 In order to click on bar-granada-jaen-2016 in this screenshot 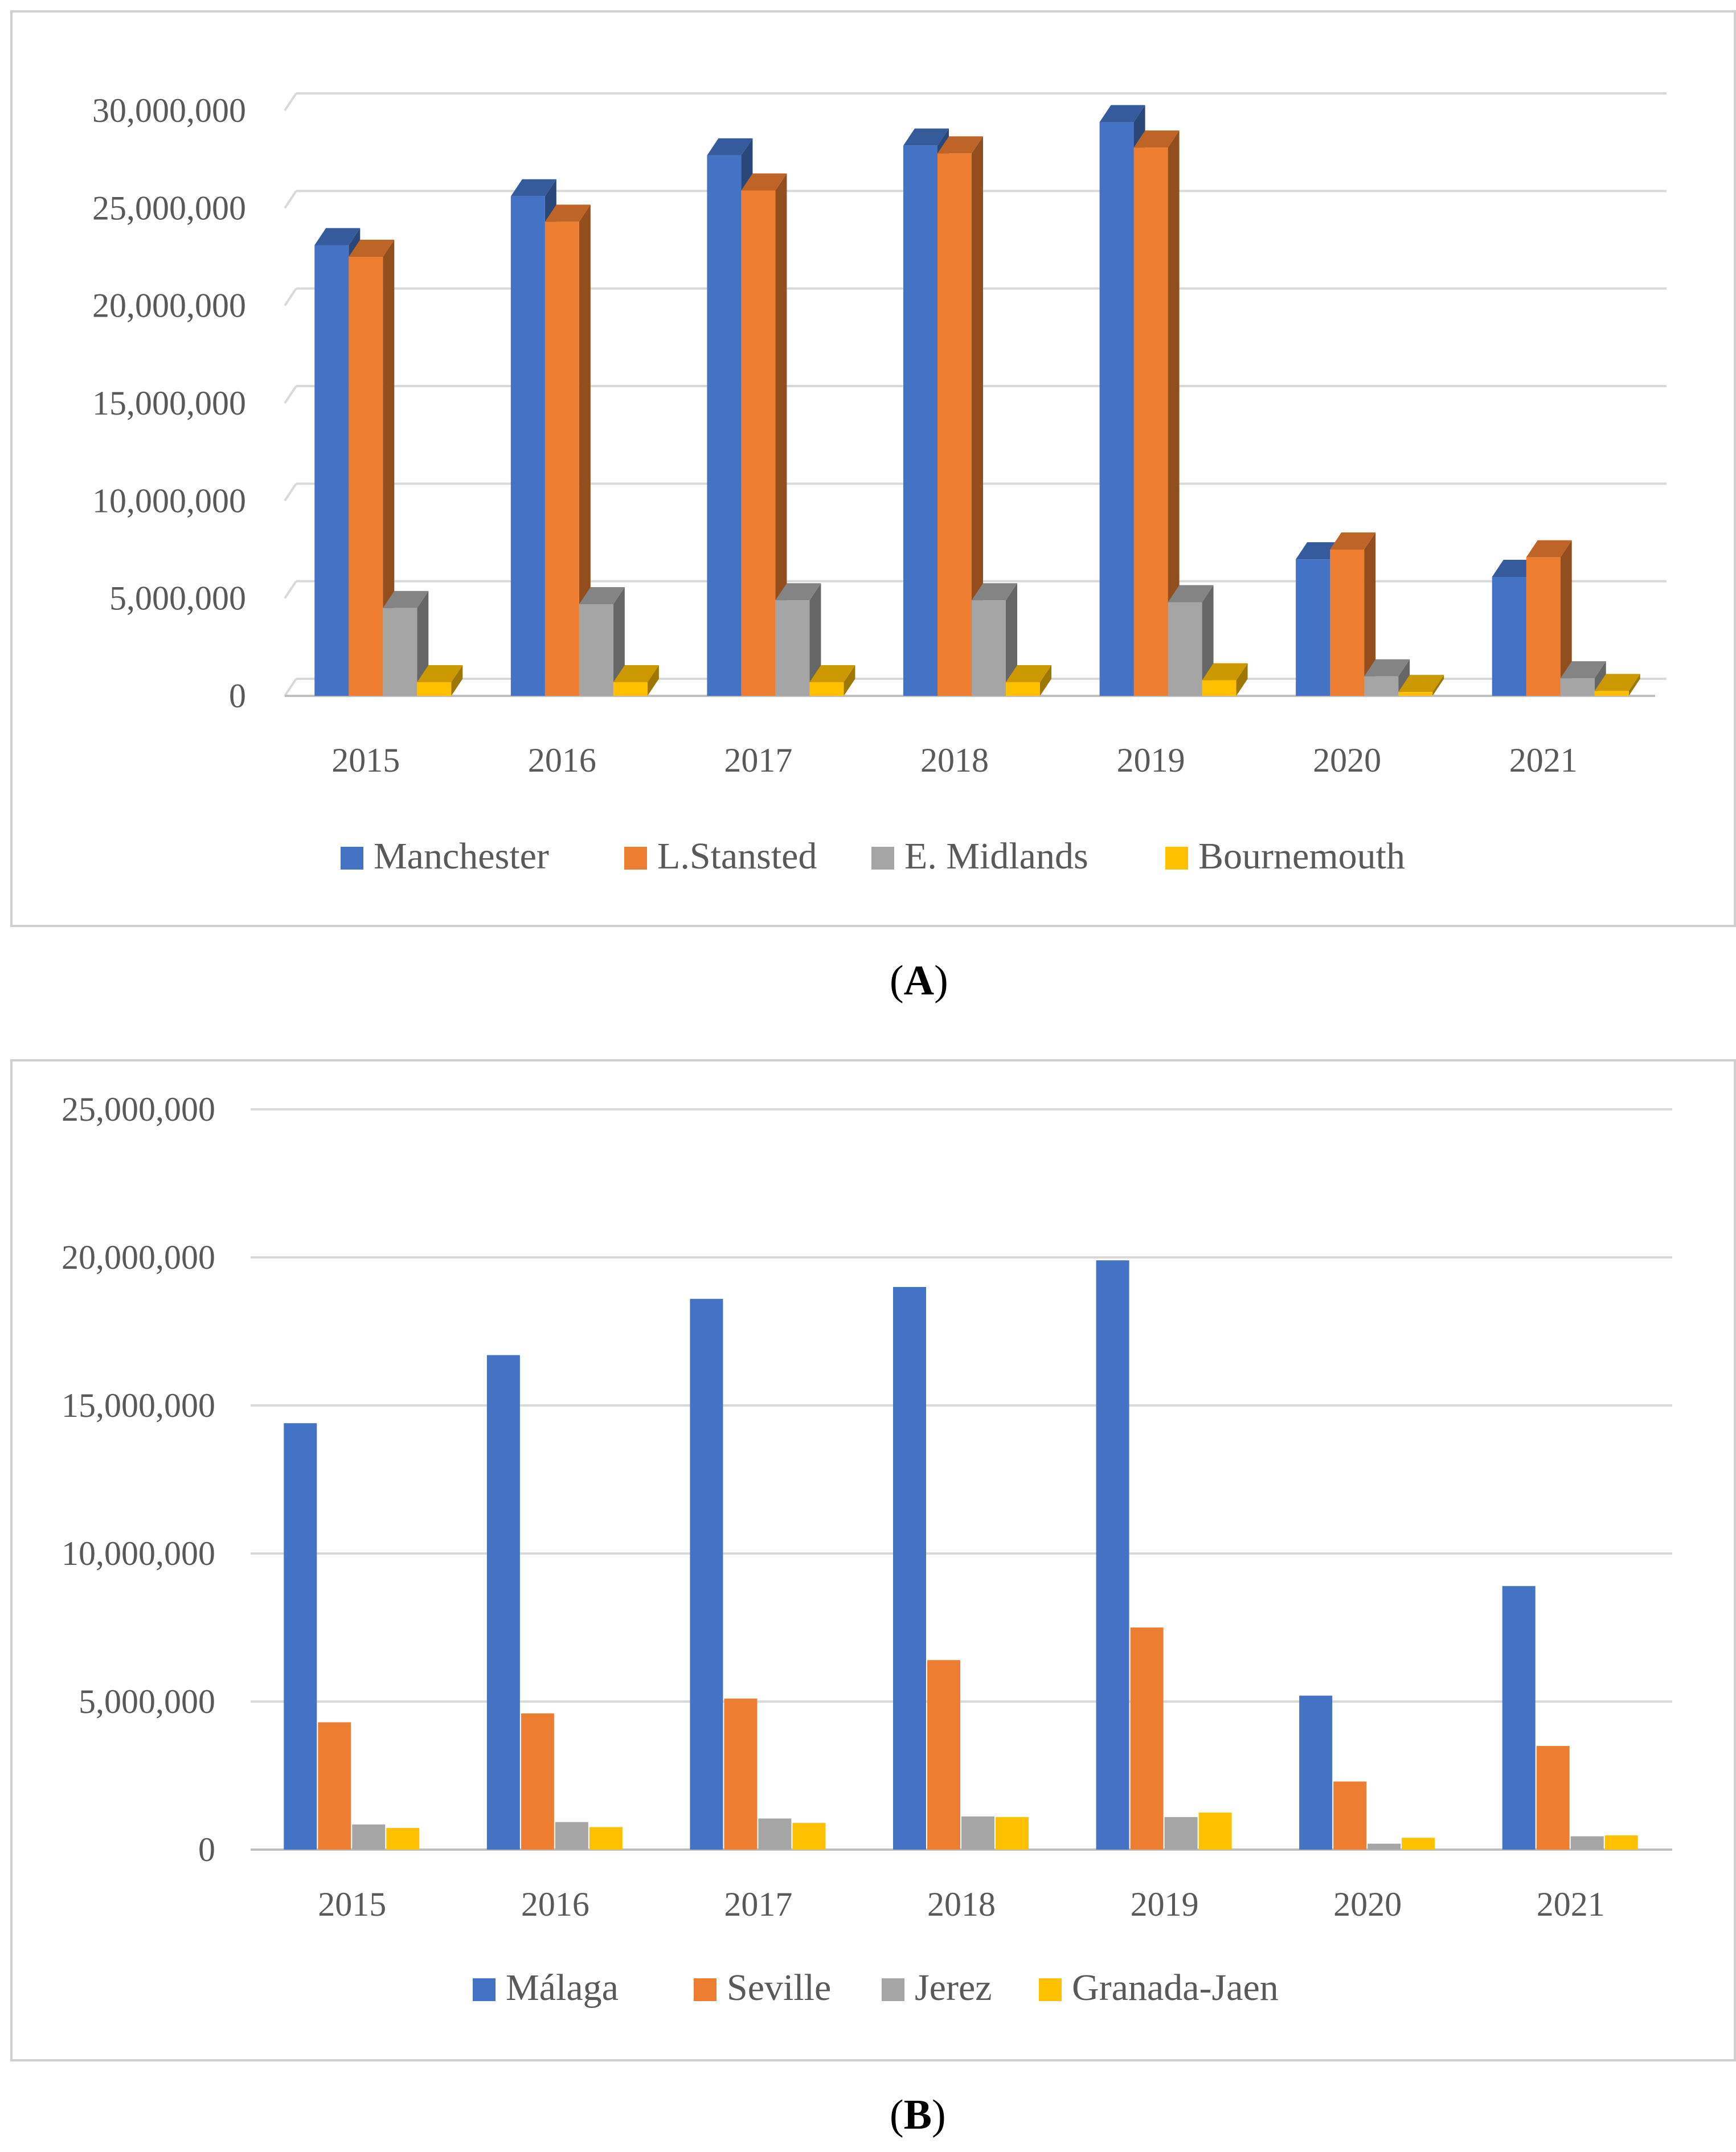, I will do `click(606, 1838)`.